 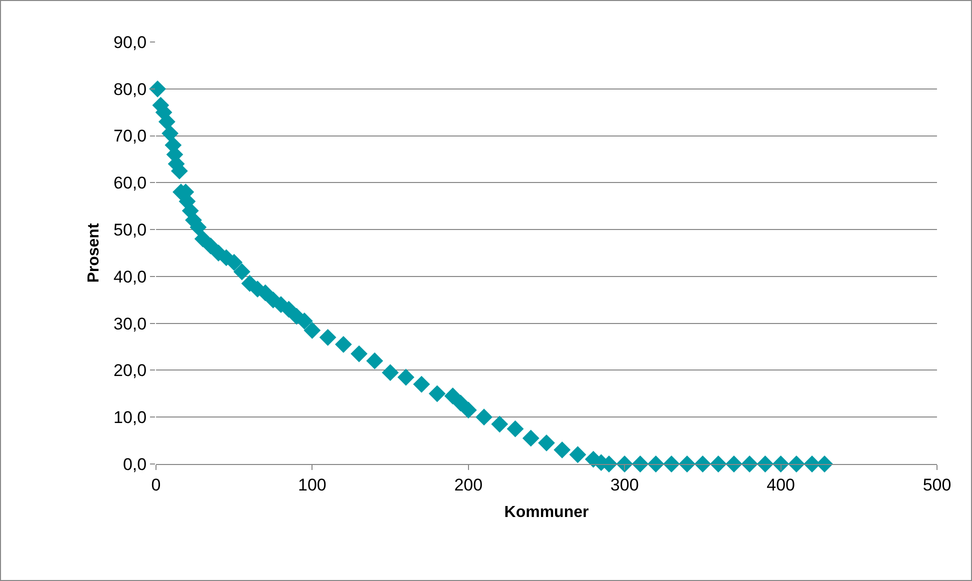 What do you see at coordinates (130, 89) in the screenshot?
I see `y-tick-label: 80,0` at bounding box center [130, 89].